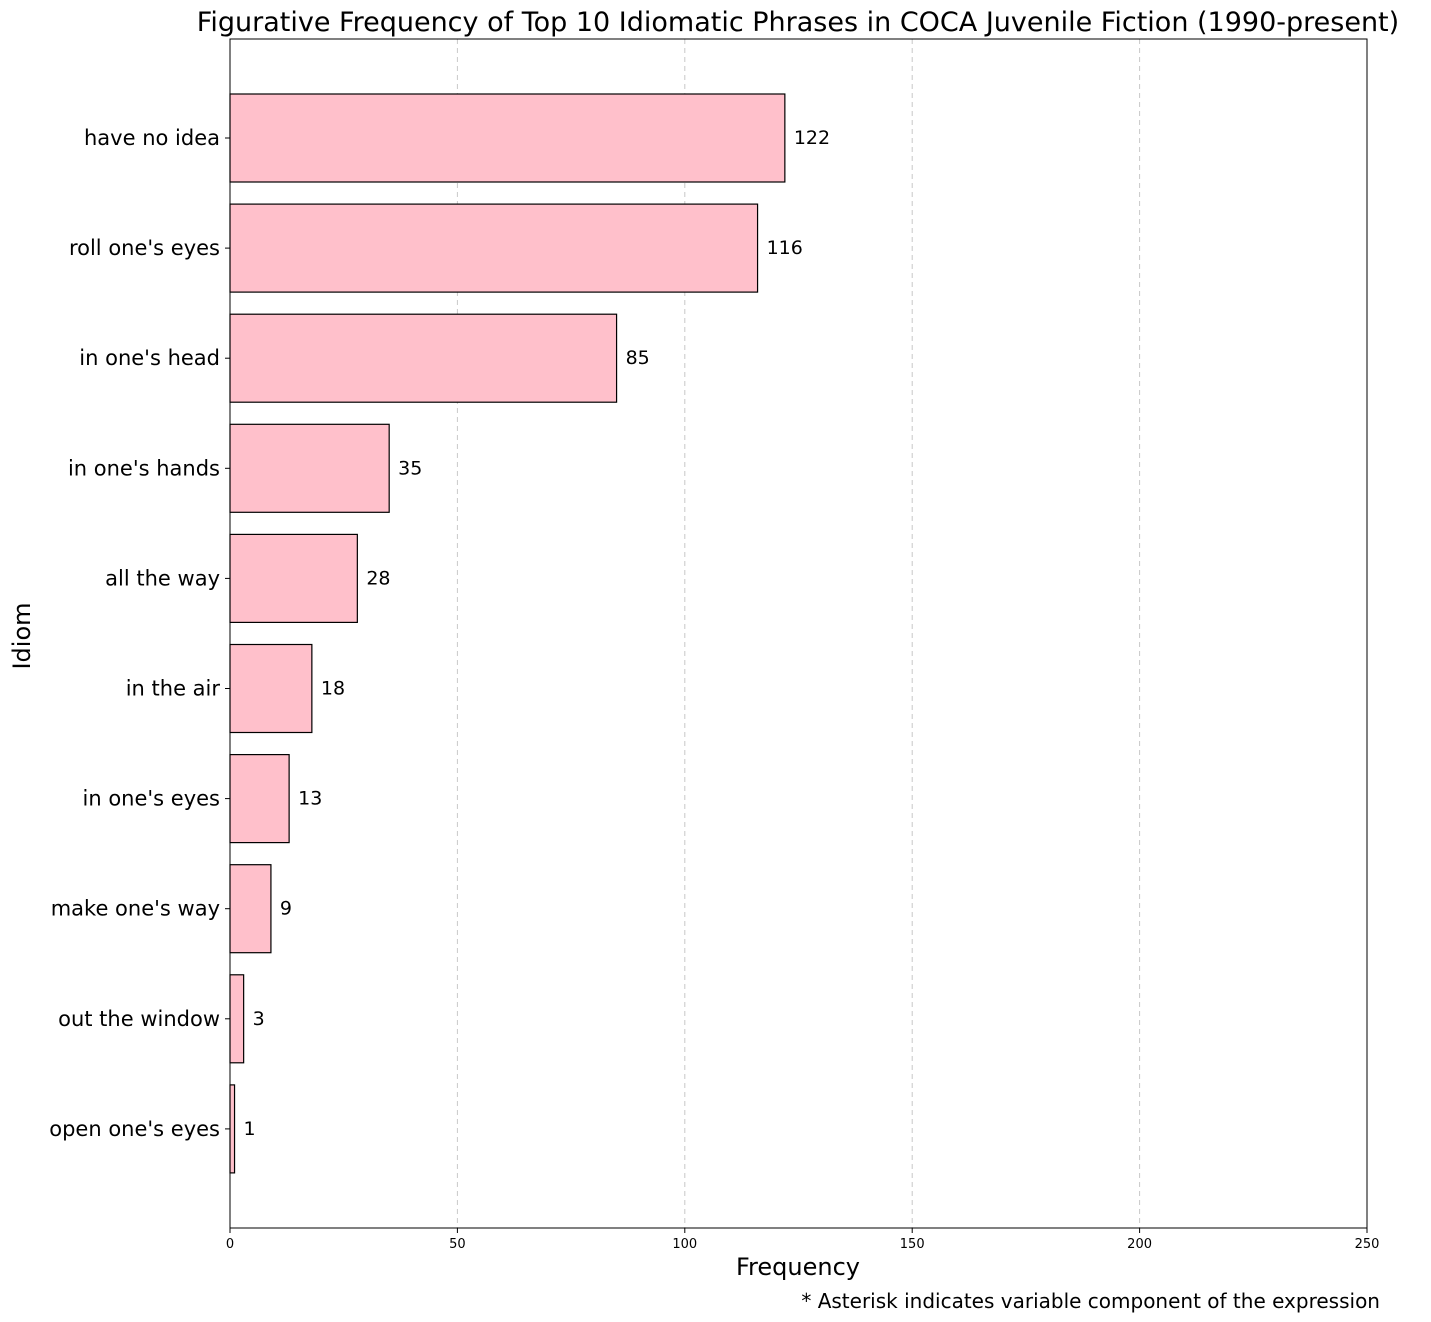 Image resolution: width=1431 pixels, height=1322 pixels. Describe the element at coordinates (410, 468) in the screenshot. I see `data-label: 35` at that location.